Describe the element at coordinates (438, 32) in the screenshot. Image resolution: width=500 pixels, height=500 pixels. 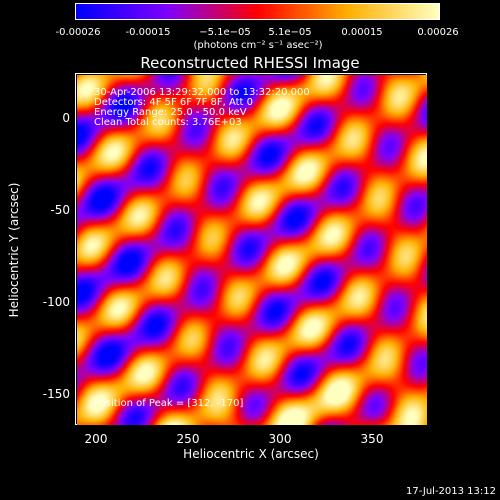
I see `colorbar-tick: 0.00026` at that location.